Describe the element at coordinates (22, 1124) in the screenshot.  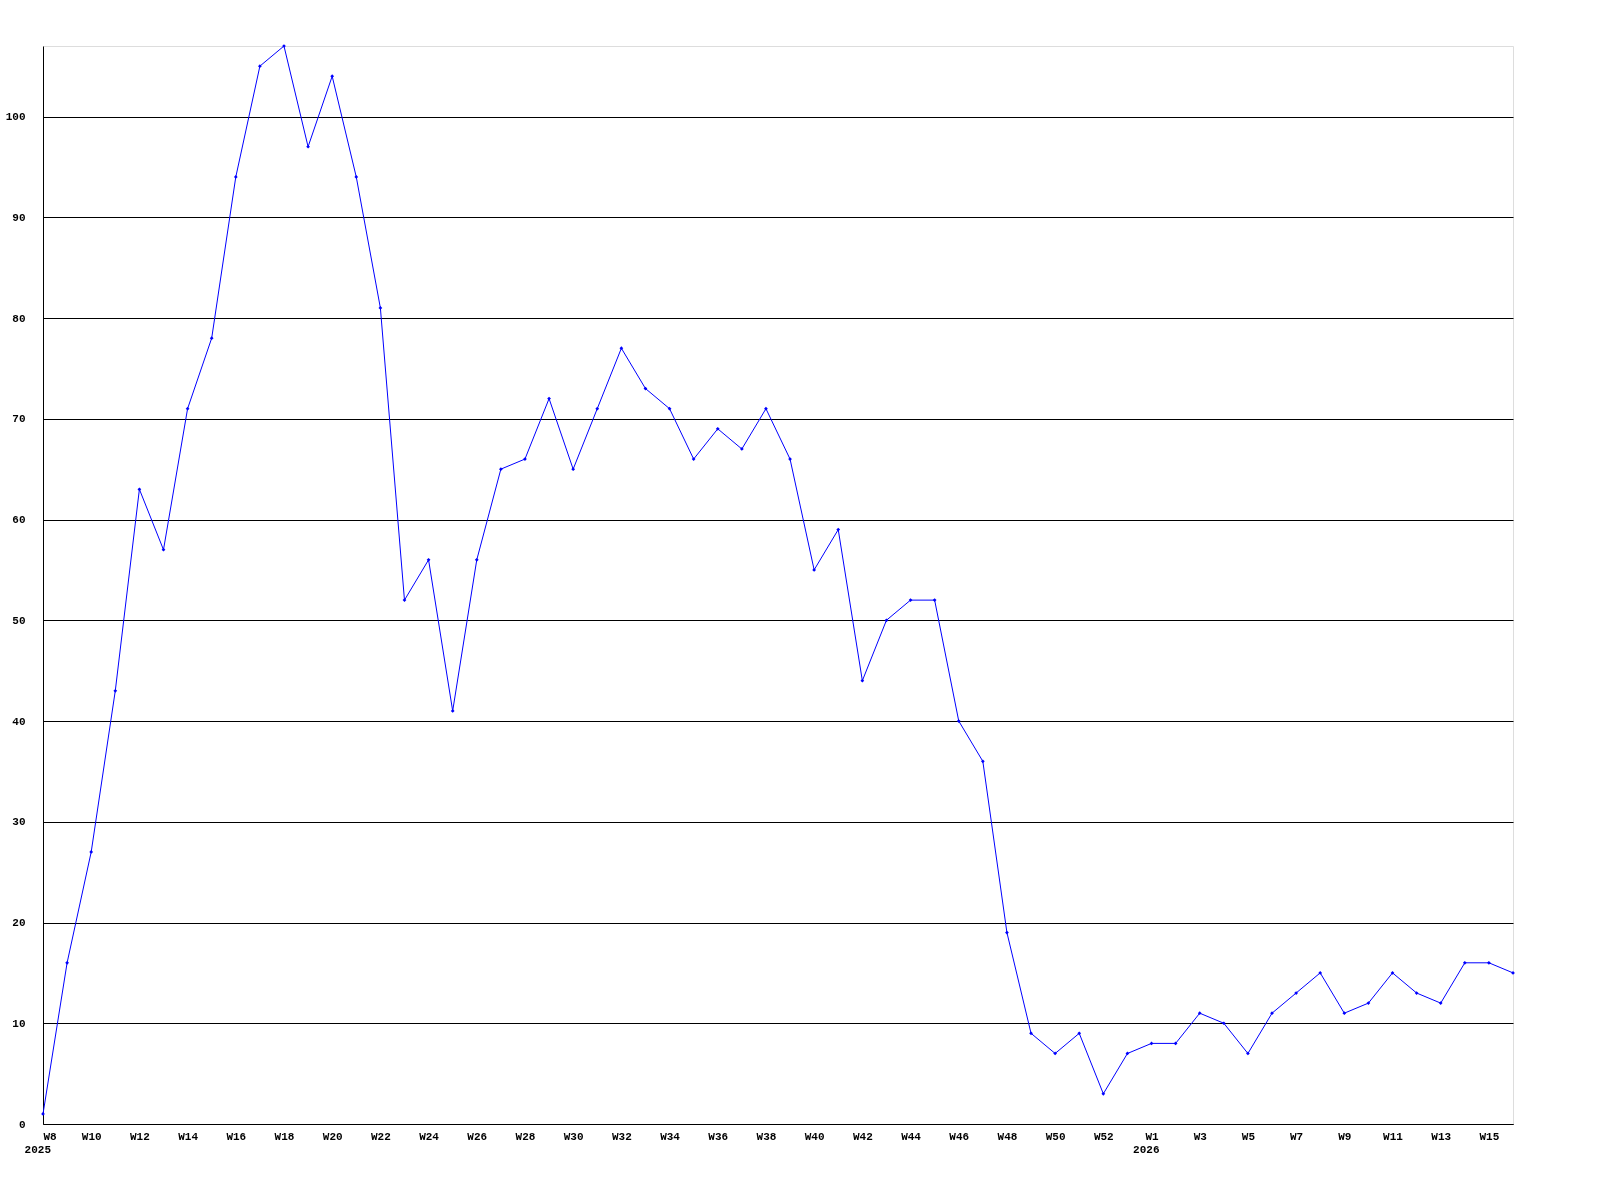
I see `y-tick-label: 0` at that location.